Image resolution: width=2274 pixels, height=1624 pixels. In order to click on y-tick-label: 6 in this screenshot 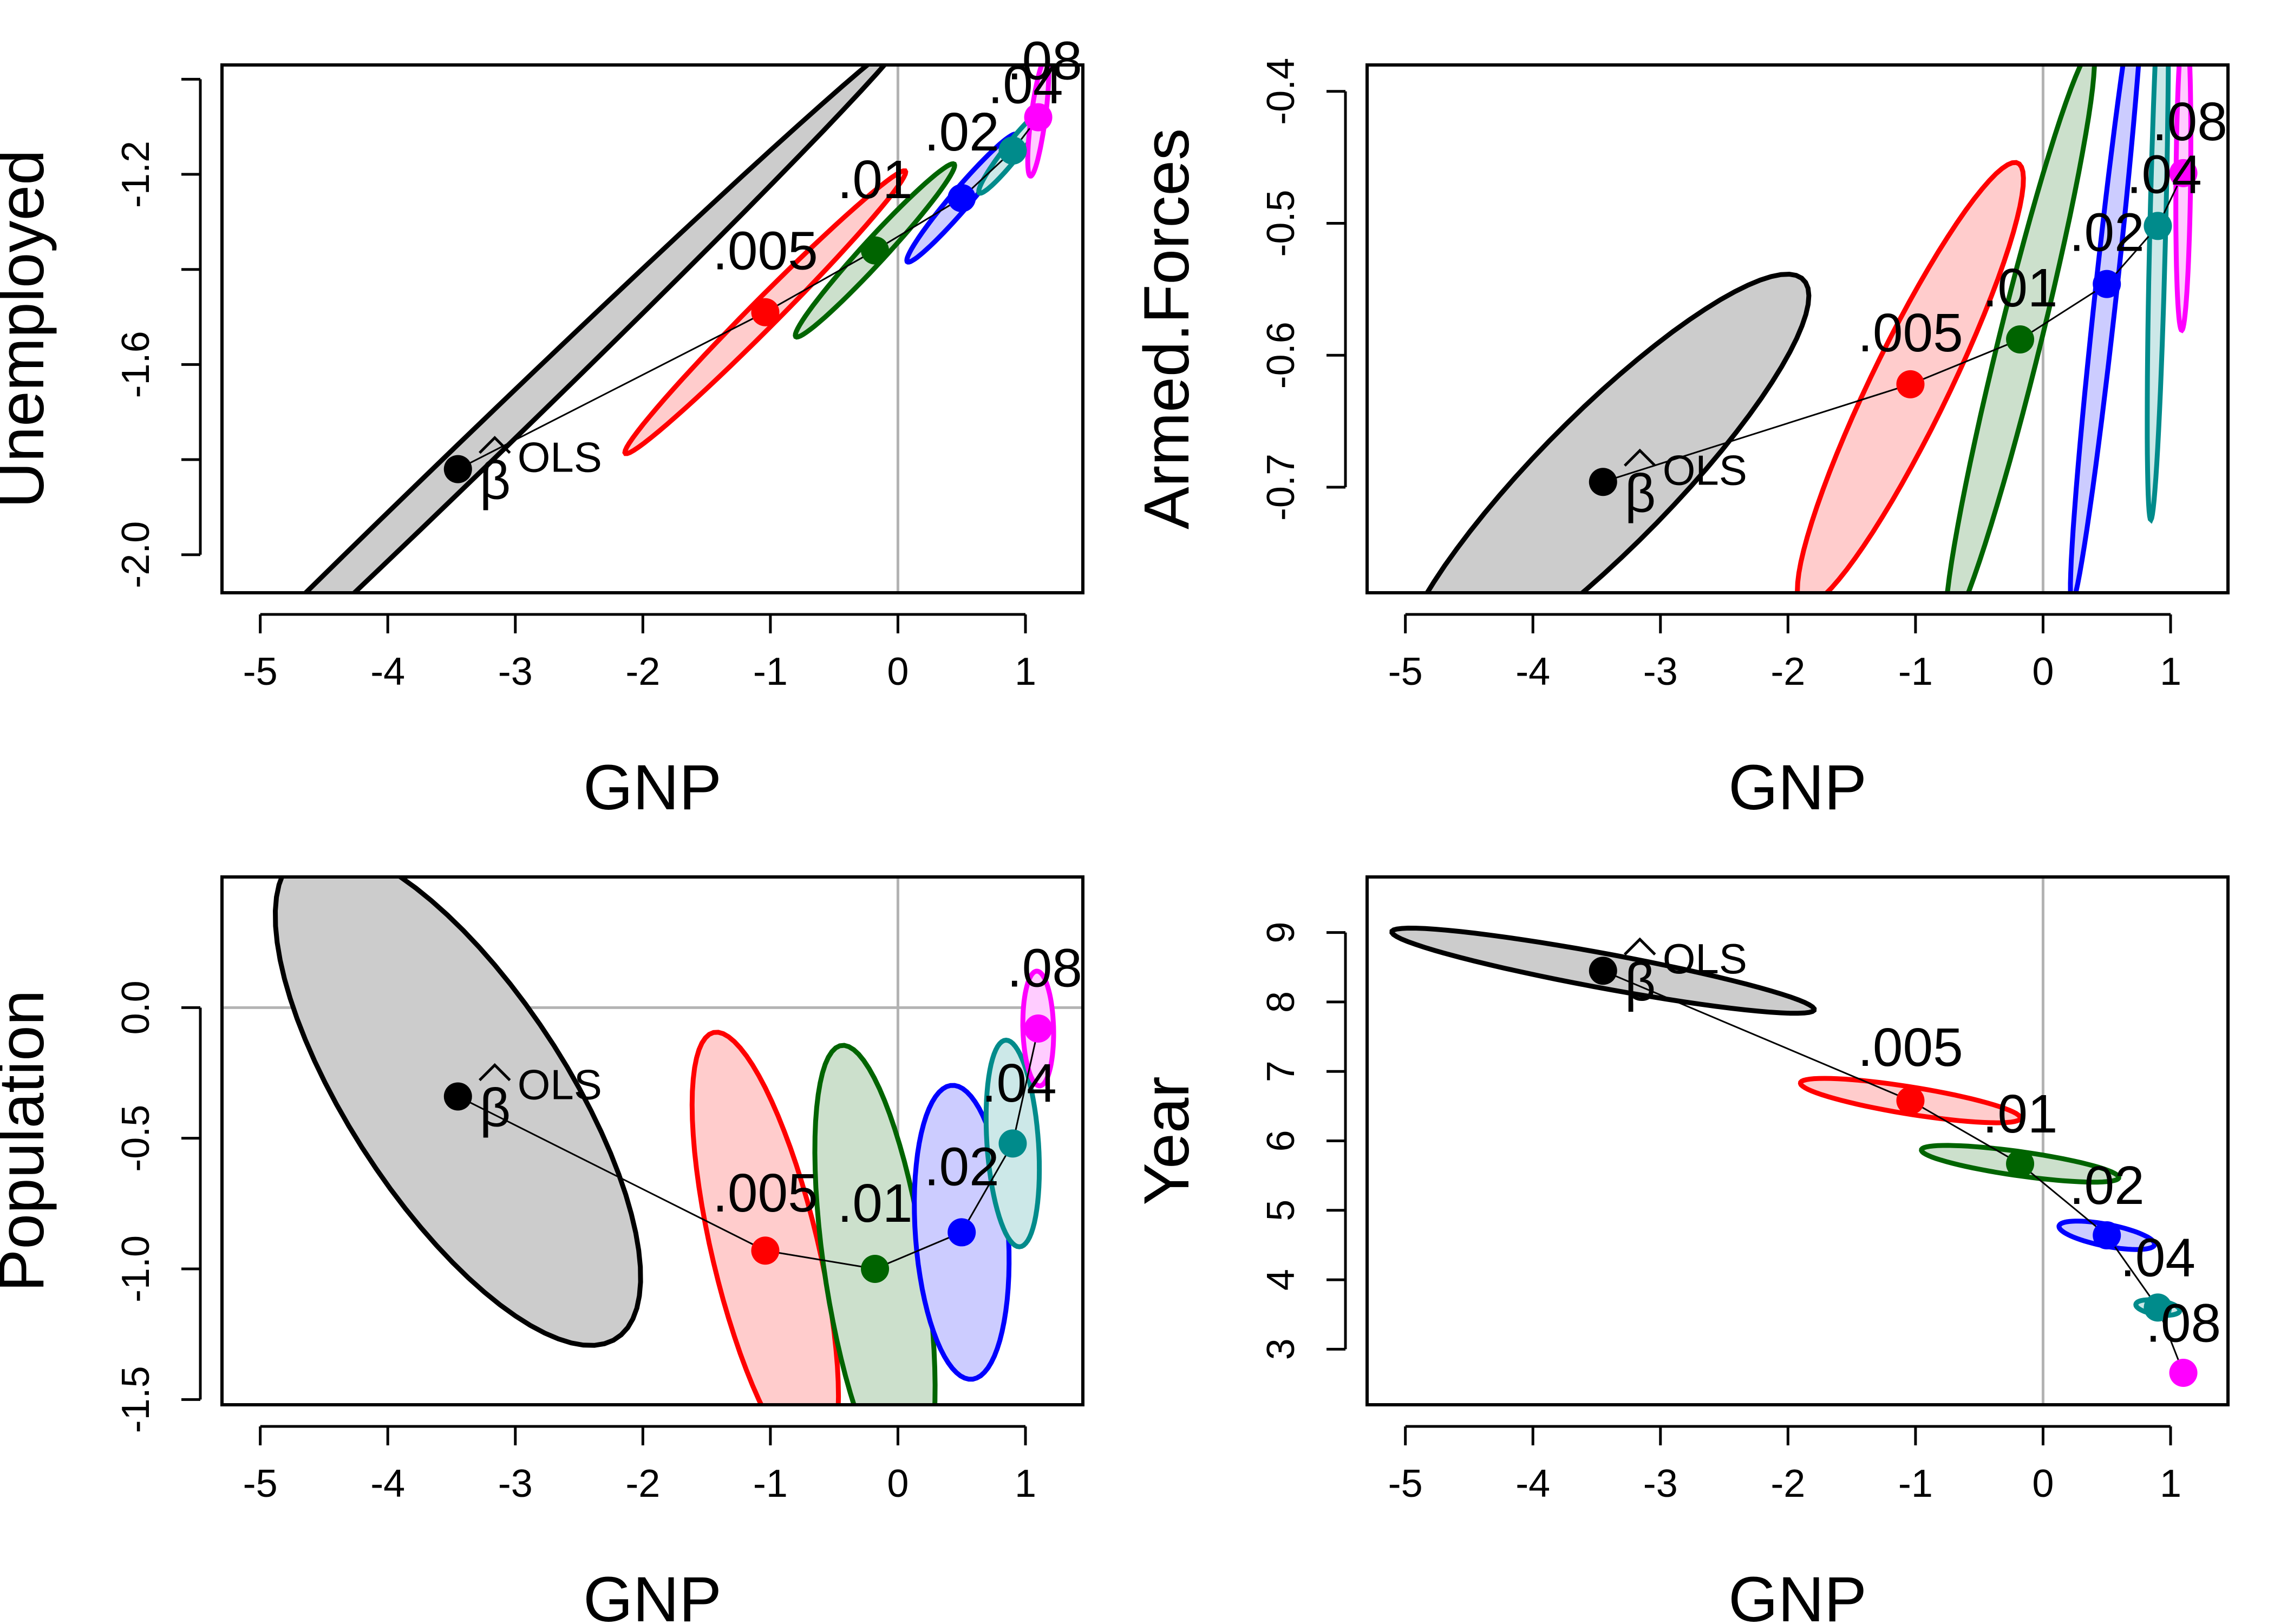, I will do `click(1281, 1140)`.